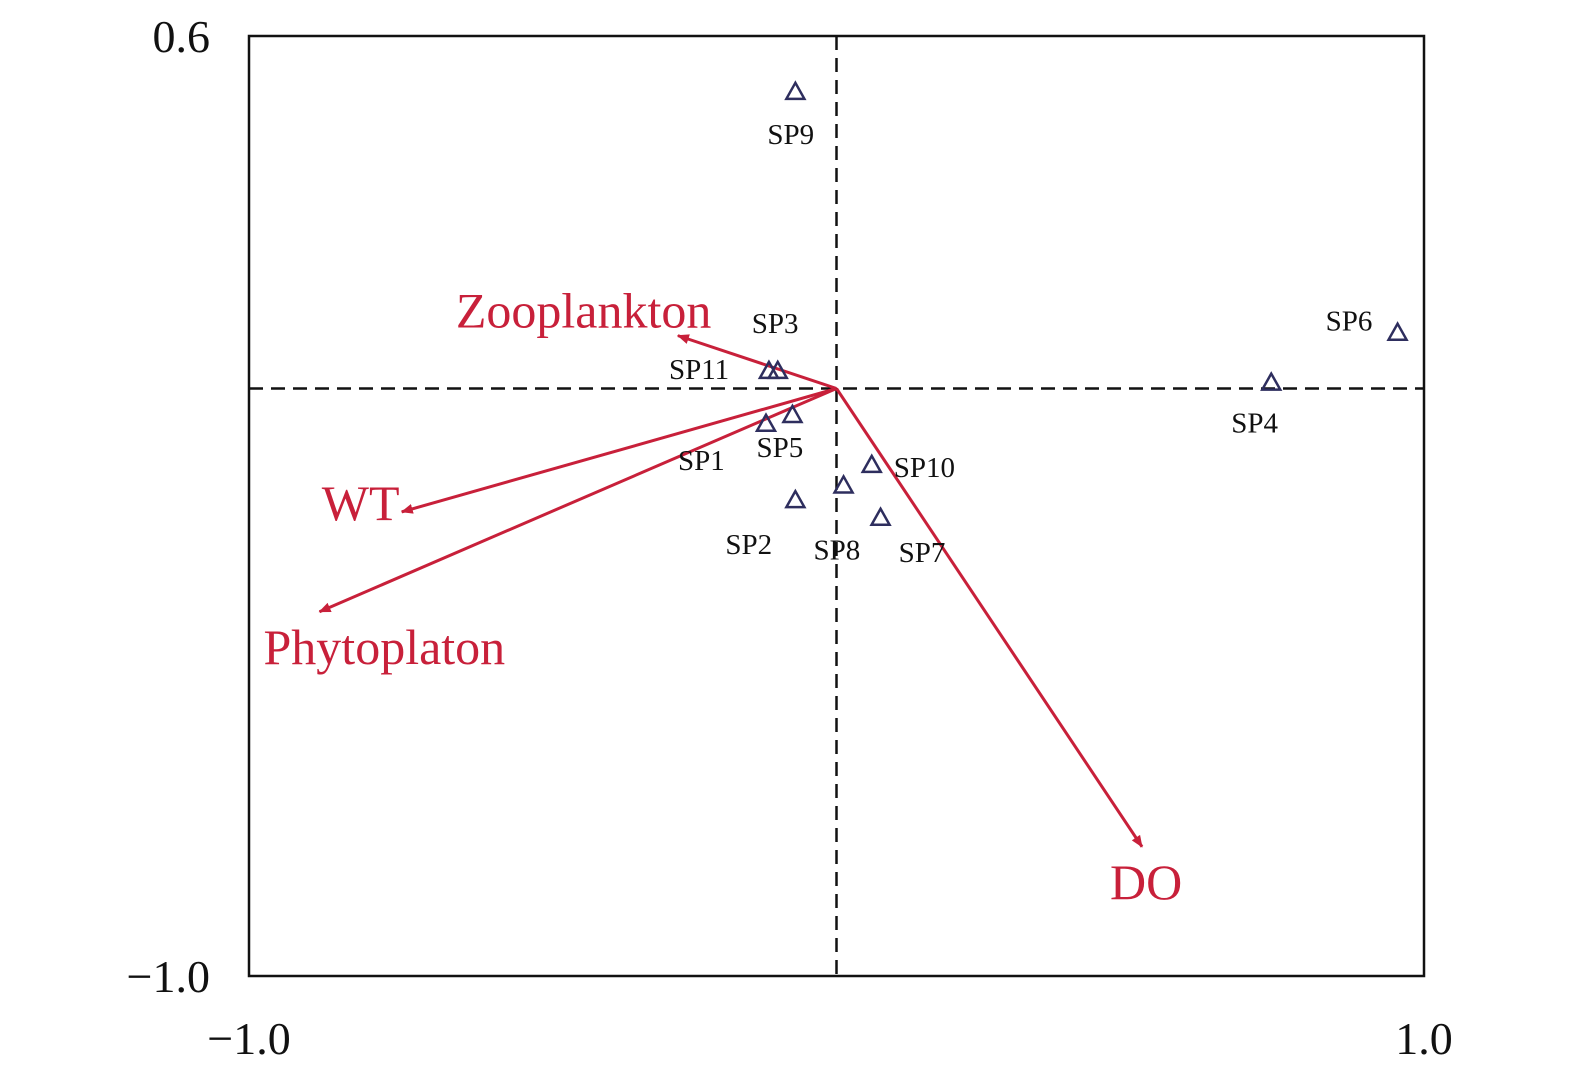 The image size is (1575, 1081). What do you see at coordinates (748, 545) in the screenshot?
I see `site-label-sp2: SP2` at bounding box center [748, 545].